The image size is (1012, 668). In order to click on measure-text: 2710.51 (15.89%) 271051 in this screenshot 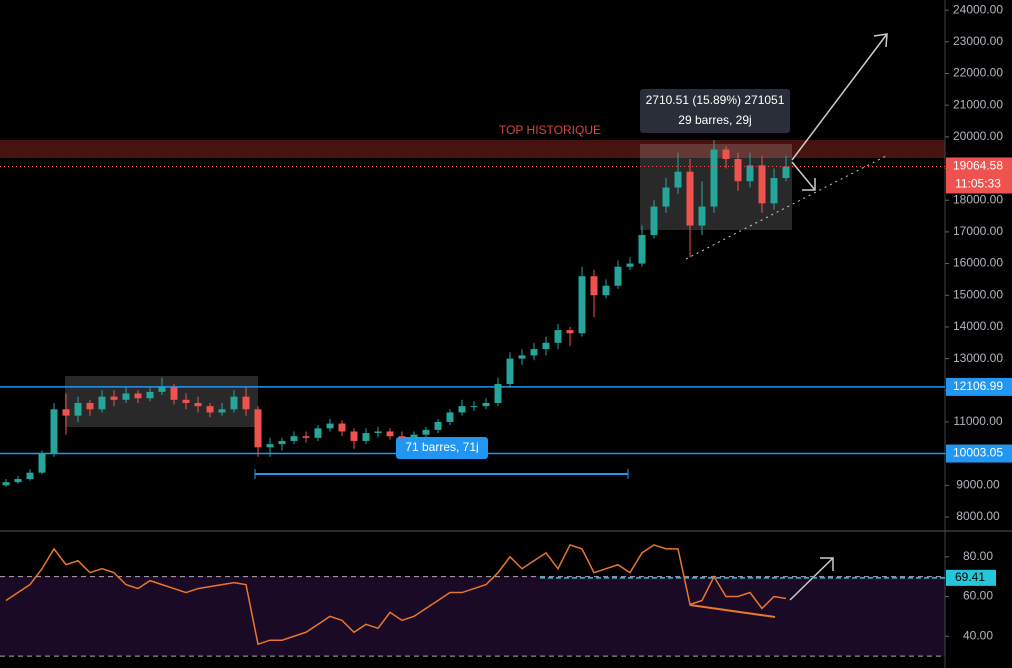, I will do `click(715, 100)`.